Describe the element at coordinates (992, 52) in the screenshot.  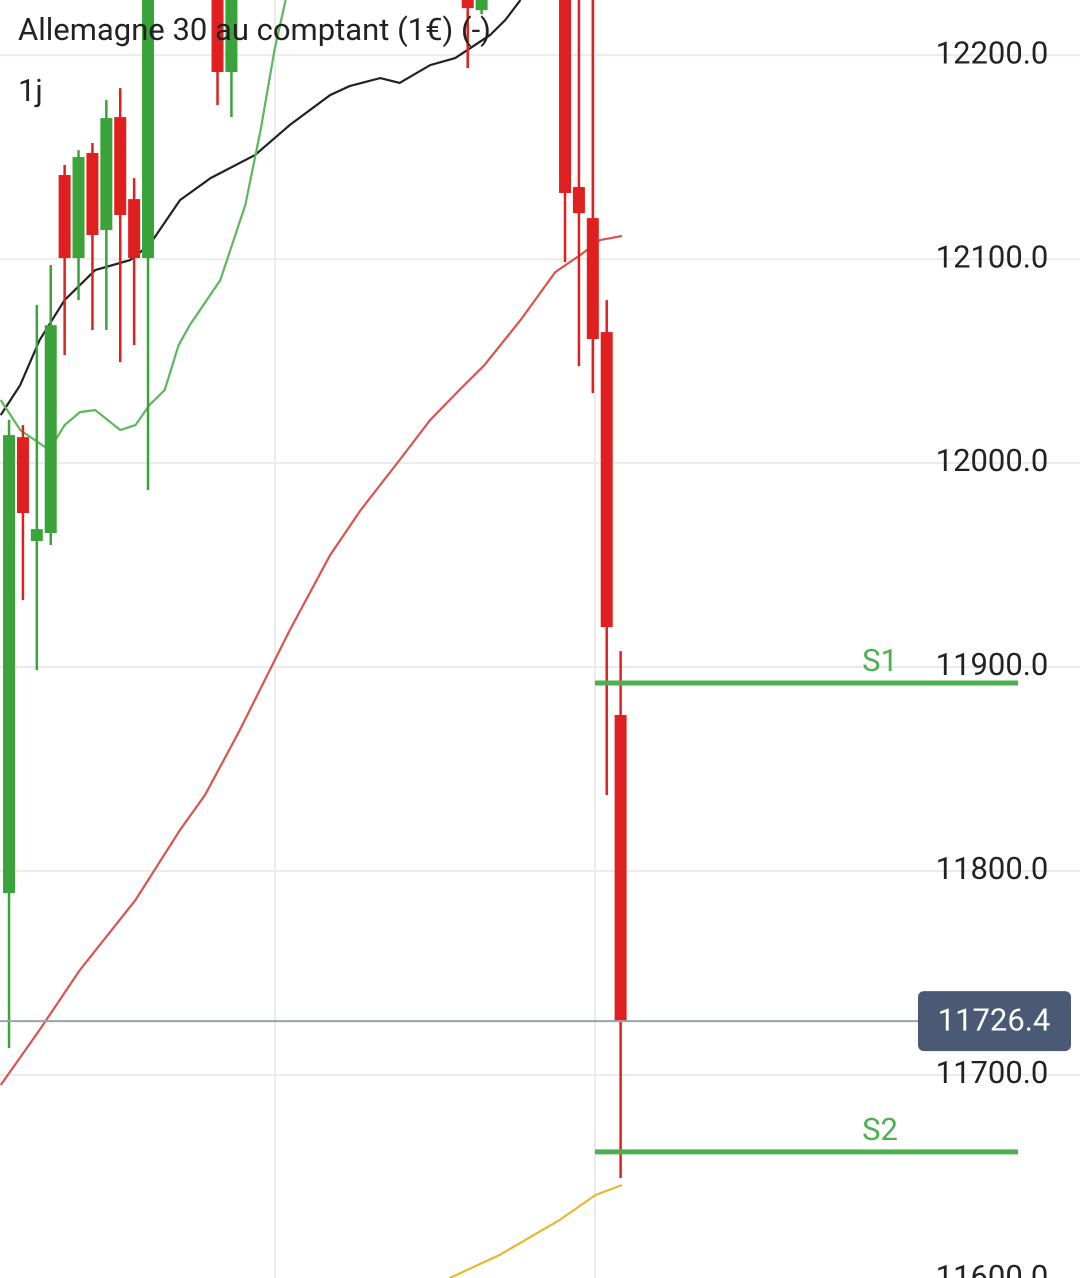
I see `y-tick-label: 12200.0` at that location.